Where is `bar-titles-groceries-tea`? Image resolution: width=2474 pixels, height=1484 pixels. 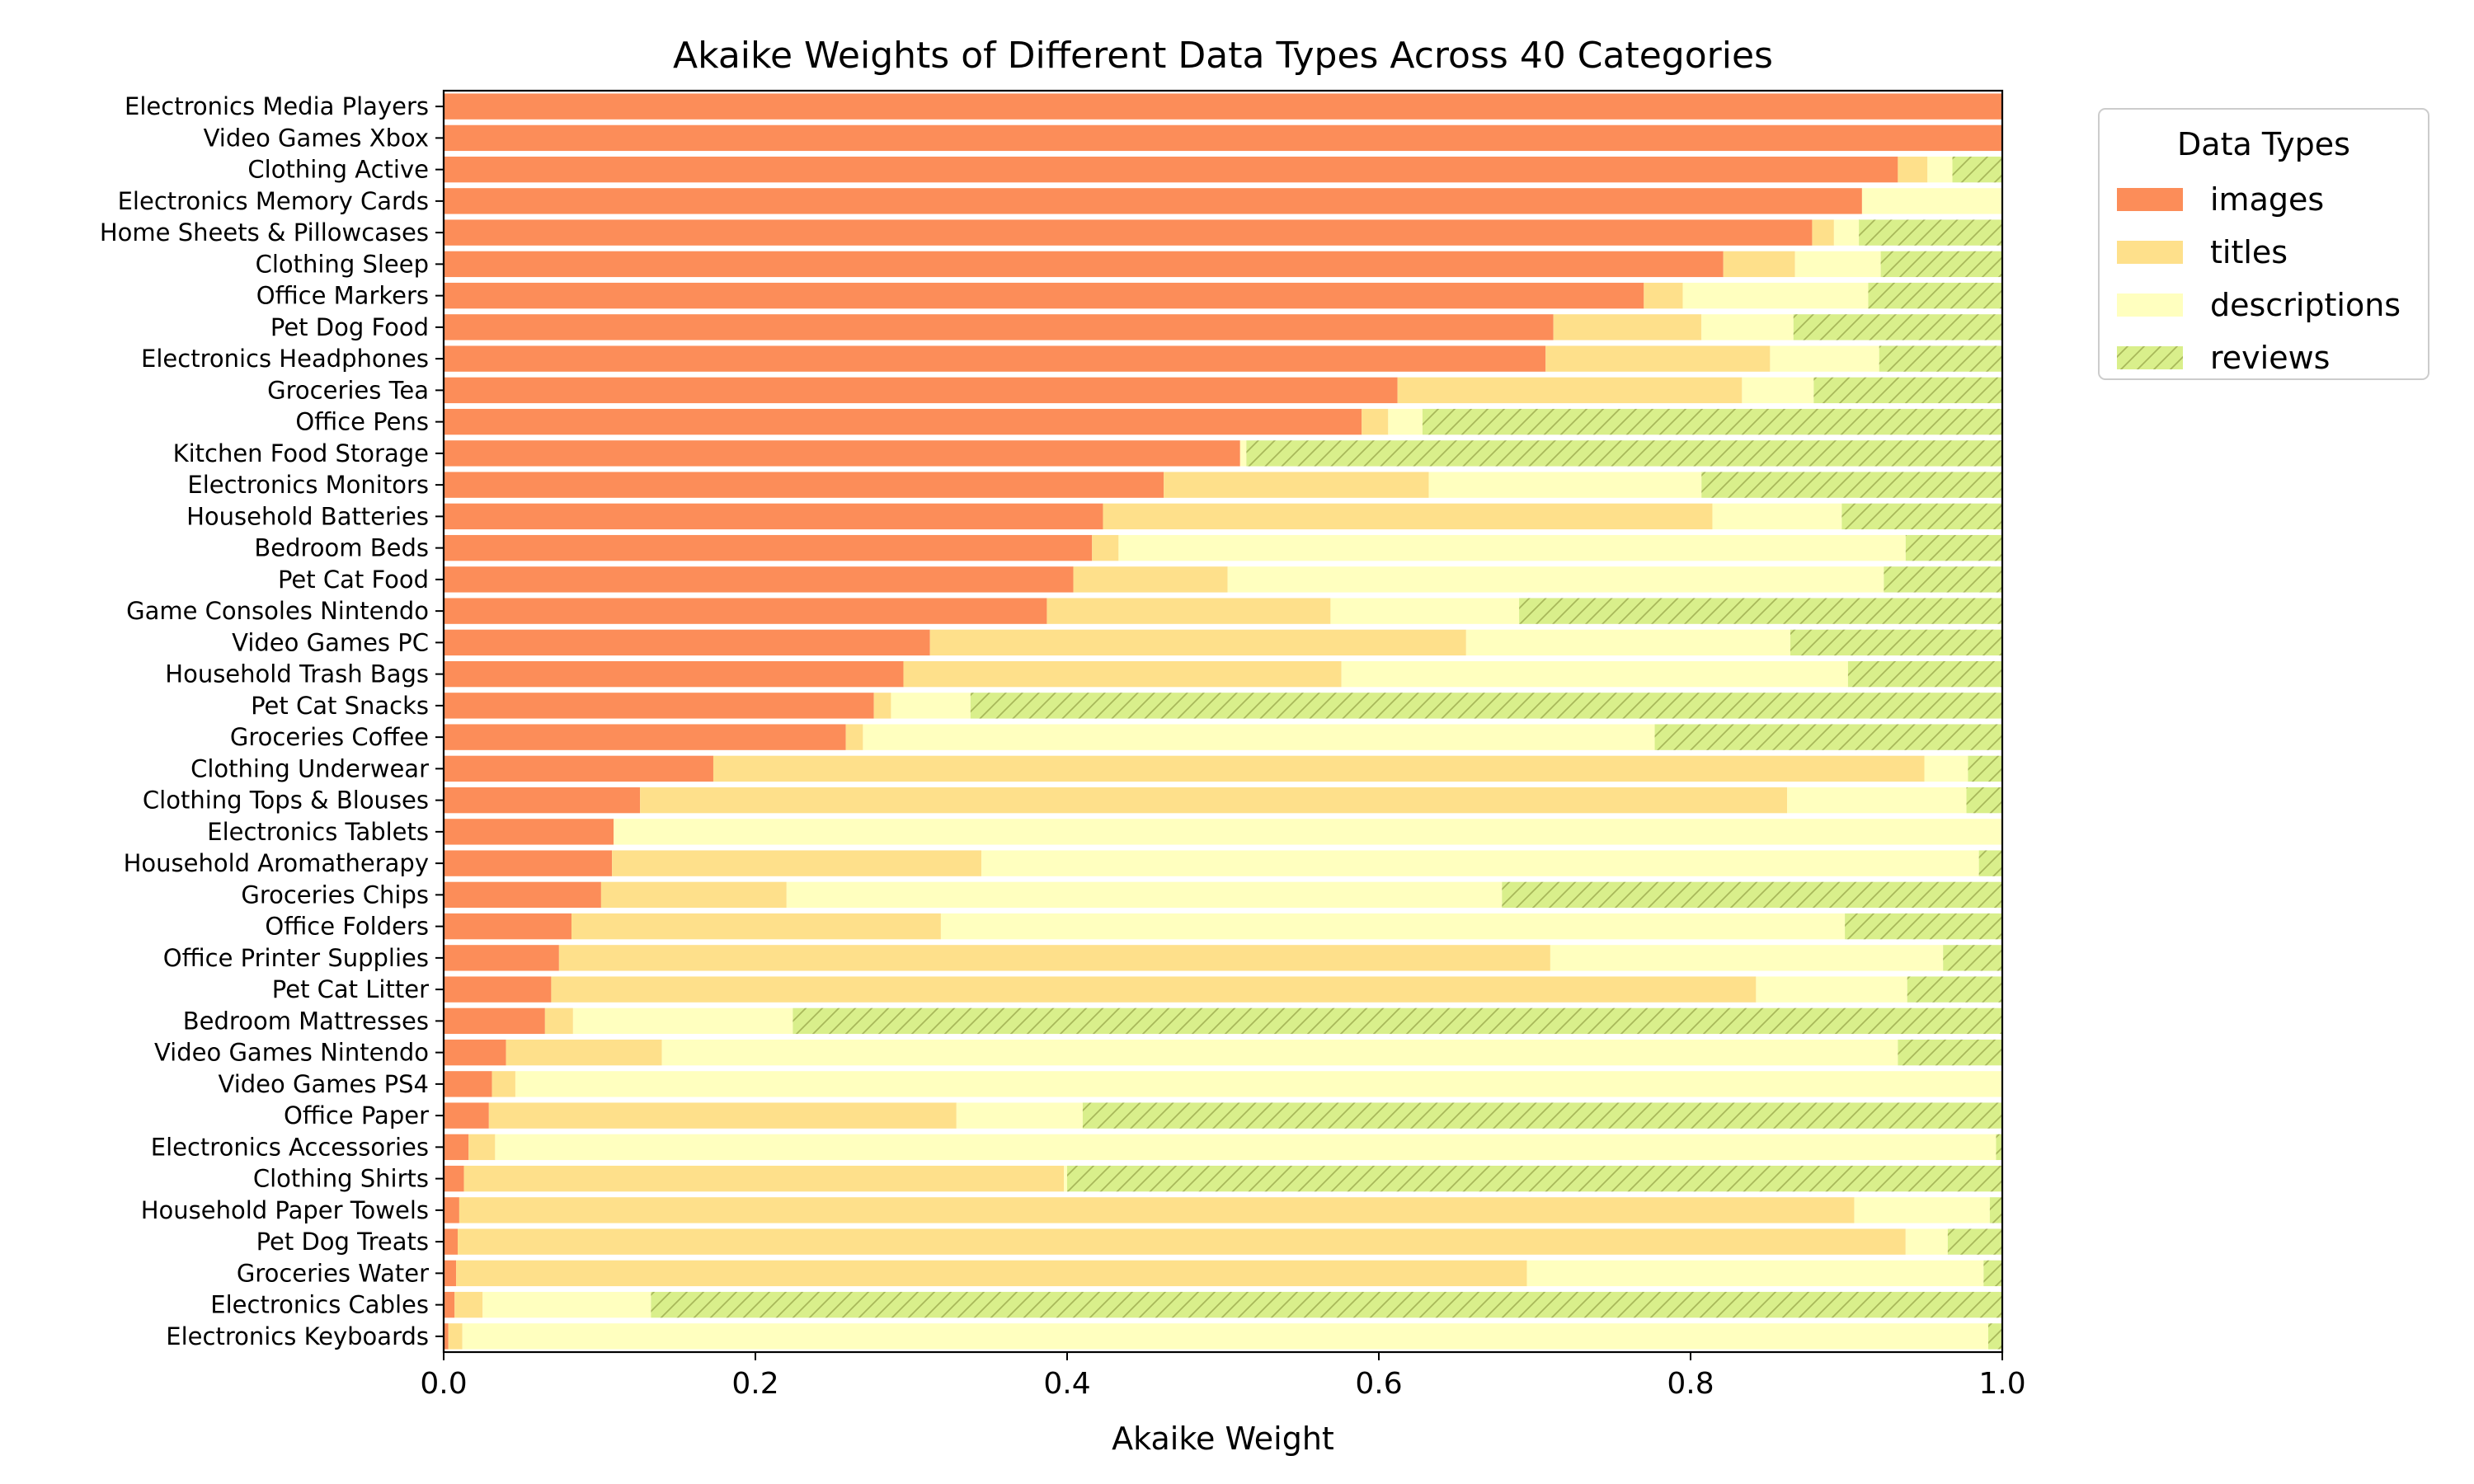 bar-titles-groceries-tea is located at coordinates (1570, 390).